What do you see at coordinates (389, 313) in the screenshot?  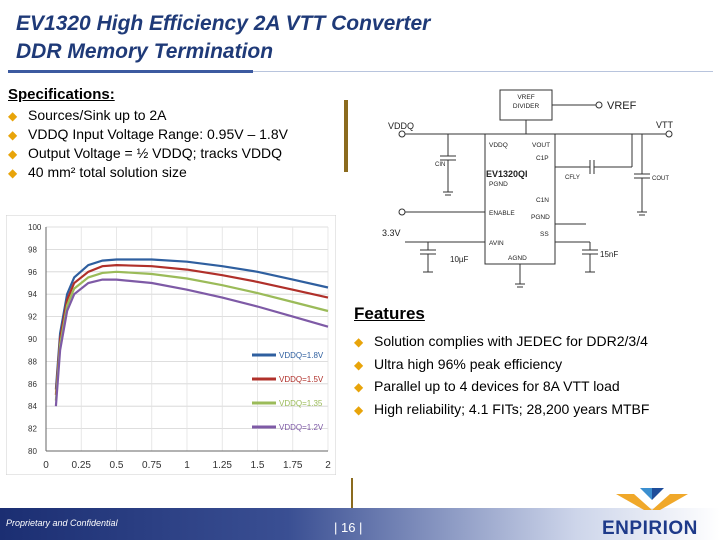 I see `features-heading: Features` at bounding box center [389, 313].